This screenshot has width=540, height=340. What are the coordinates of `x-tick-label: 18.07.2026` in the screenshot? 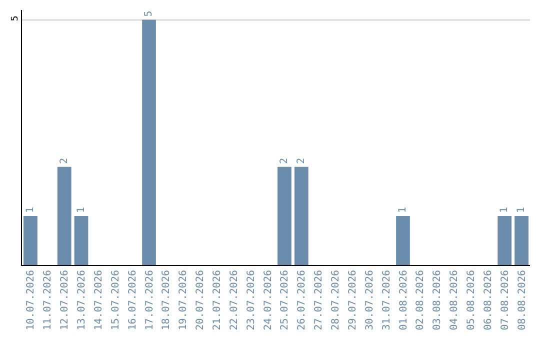 It's located at (166, 300).